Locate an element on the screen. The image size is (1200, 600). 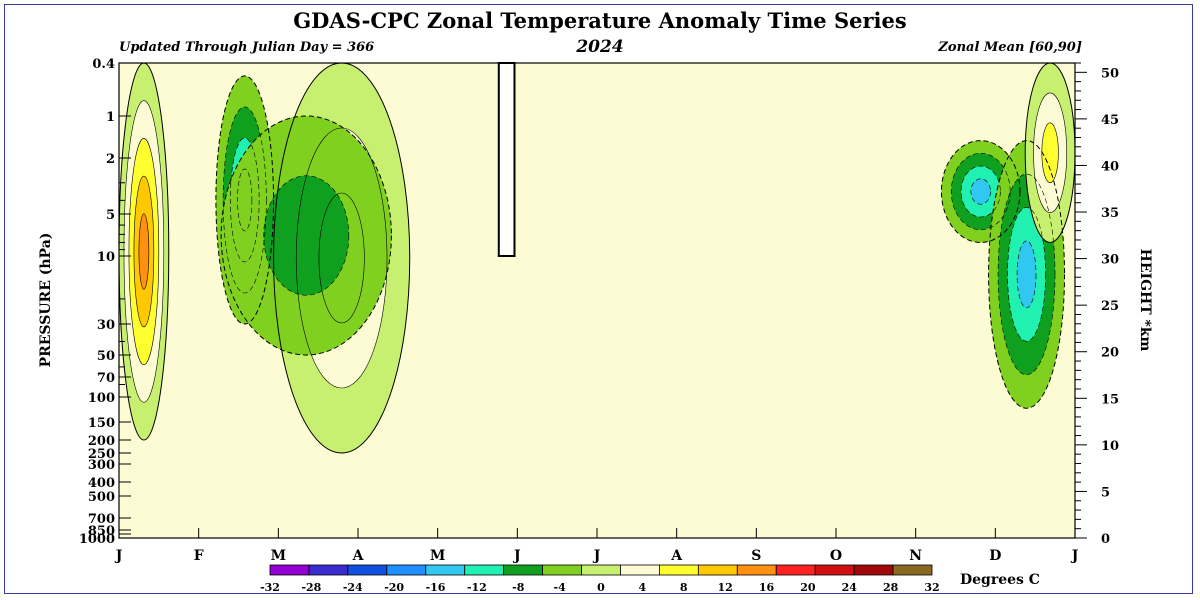
pressure-tick-label: 700 is located at coordinates (101, 519).